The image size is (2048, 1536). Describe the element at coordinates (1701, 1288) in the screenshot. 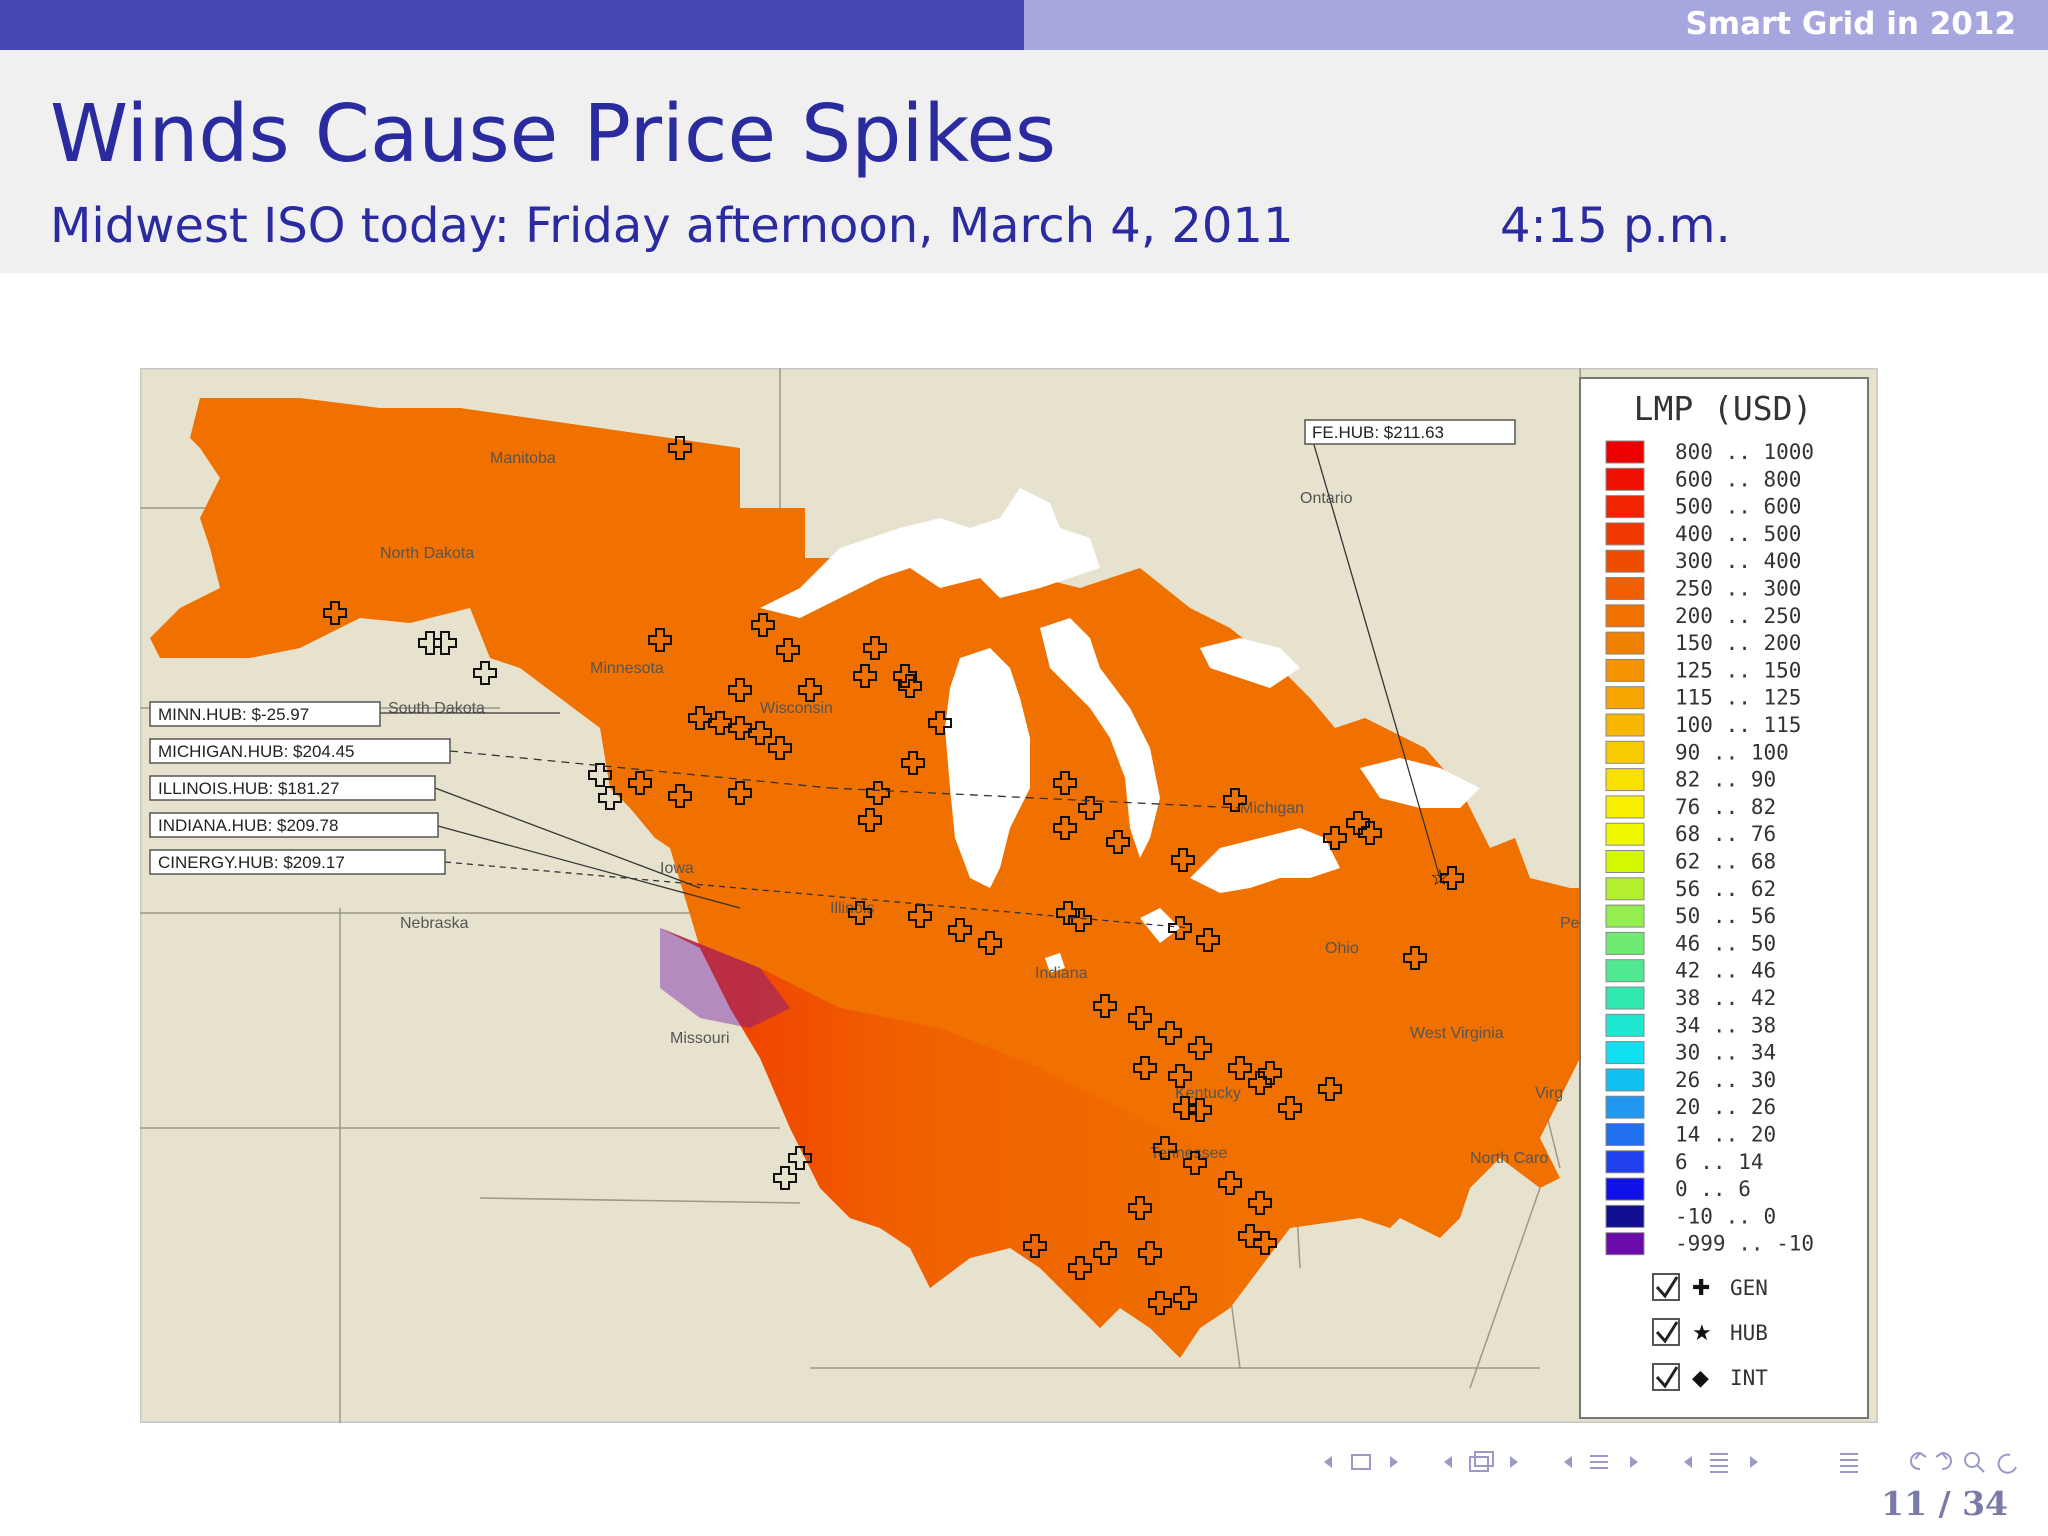

I see `gen-symbol-icon: ✚` at that location.